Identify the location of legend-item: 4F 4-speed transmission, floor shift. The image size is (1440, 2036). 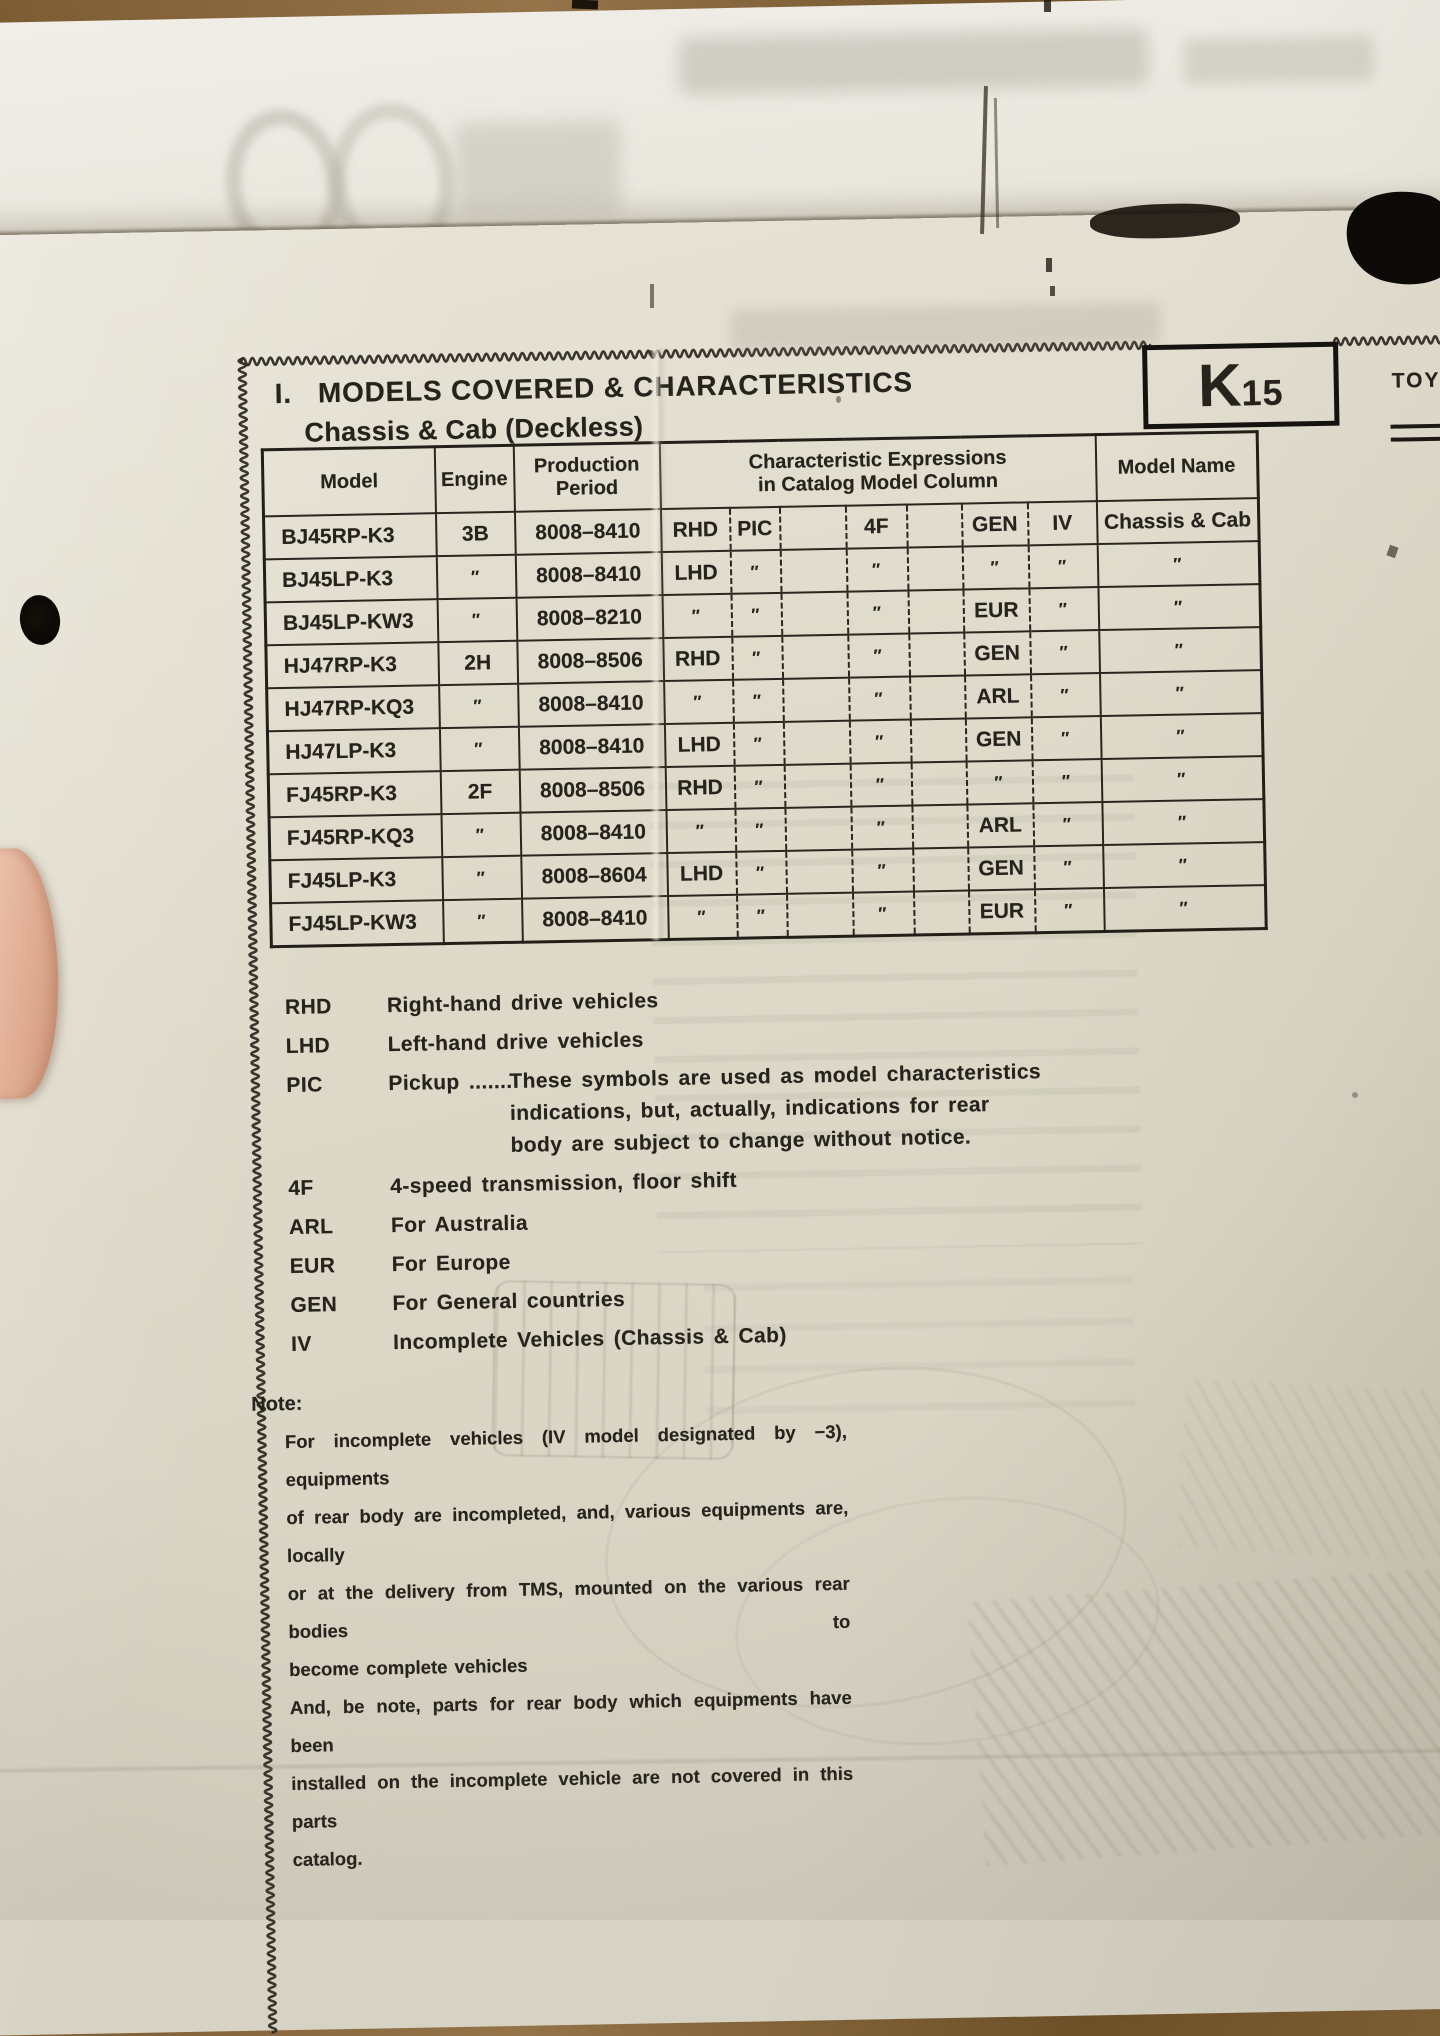
(665, 1182).